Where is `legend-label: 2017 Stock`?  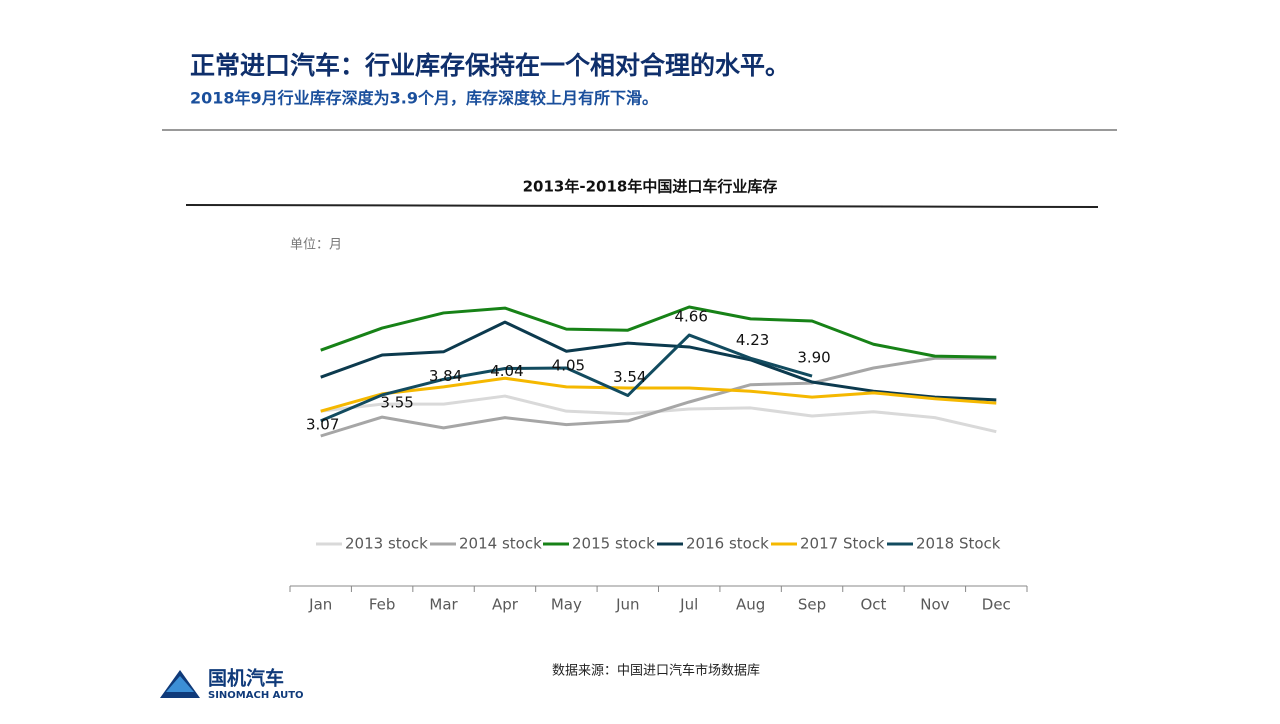
legend-label: 2017 Stock is located at coordinates (842, 544).